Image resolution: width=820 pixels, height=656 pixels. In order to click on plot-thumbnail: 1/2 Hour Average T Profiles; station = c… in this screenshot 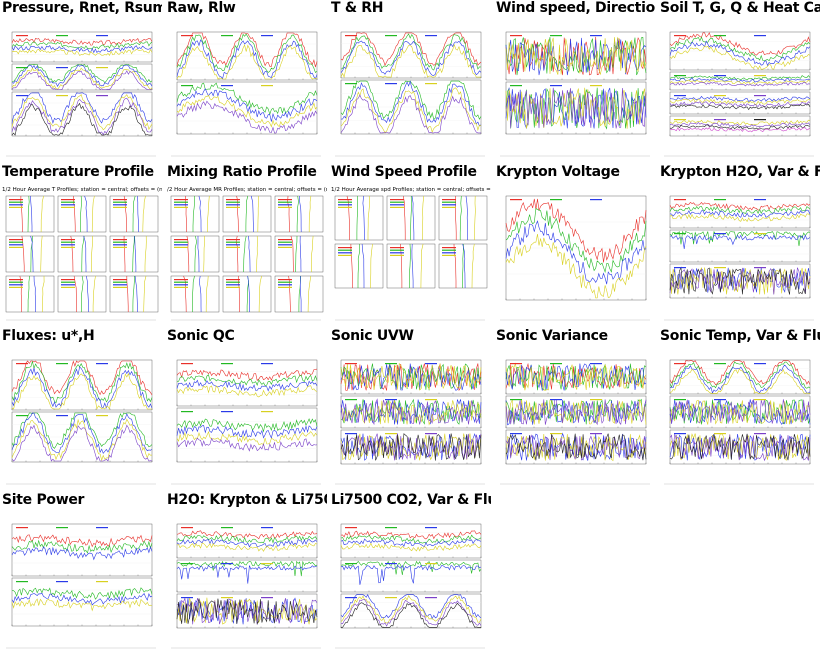, I will do `click(81, 253)`.